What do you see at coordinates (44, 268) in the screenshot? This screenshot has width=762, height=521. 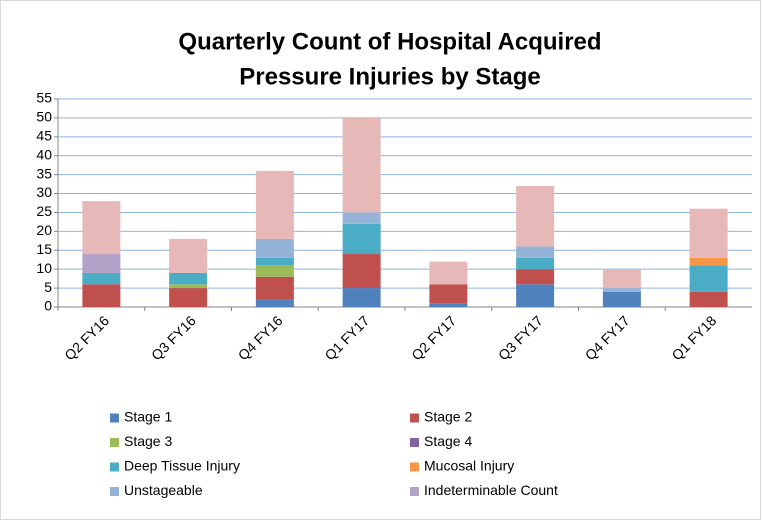 I see `y-tick-label: 10` at bounding box center [44, 268].